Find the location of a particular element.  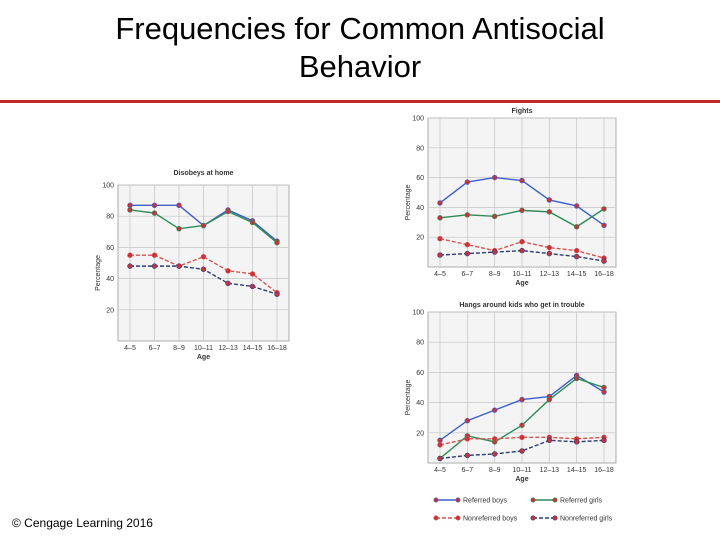

chart-title: Hangs around kids who get in trouble is located at coordinates (521, 305).